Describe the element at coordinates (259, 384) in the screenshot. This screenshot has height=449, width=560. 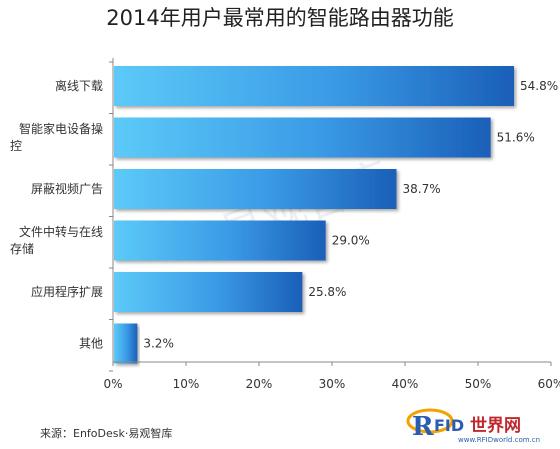
I see `x-tick-label: 20%` at that location.